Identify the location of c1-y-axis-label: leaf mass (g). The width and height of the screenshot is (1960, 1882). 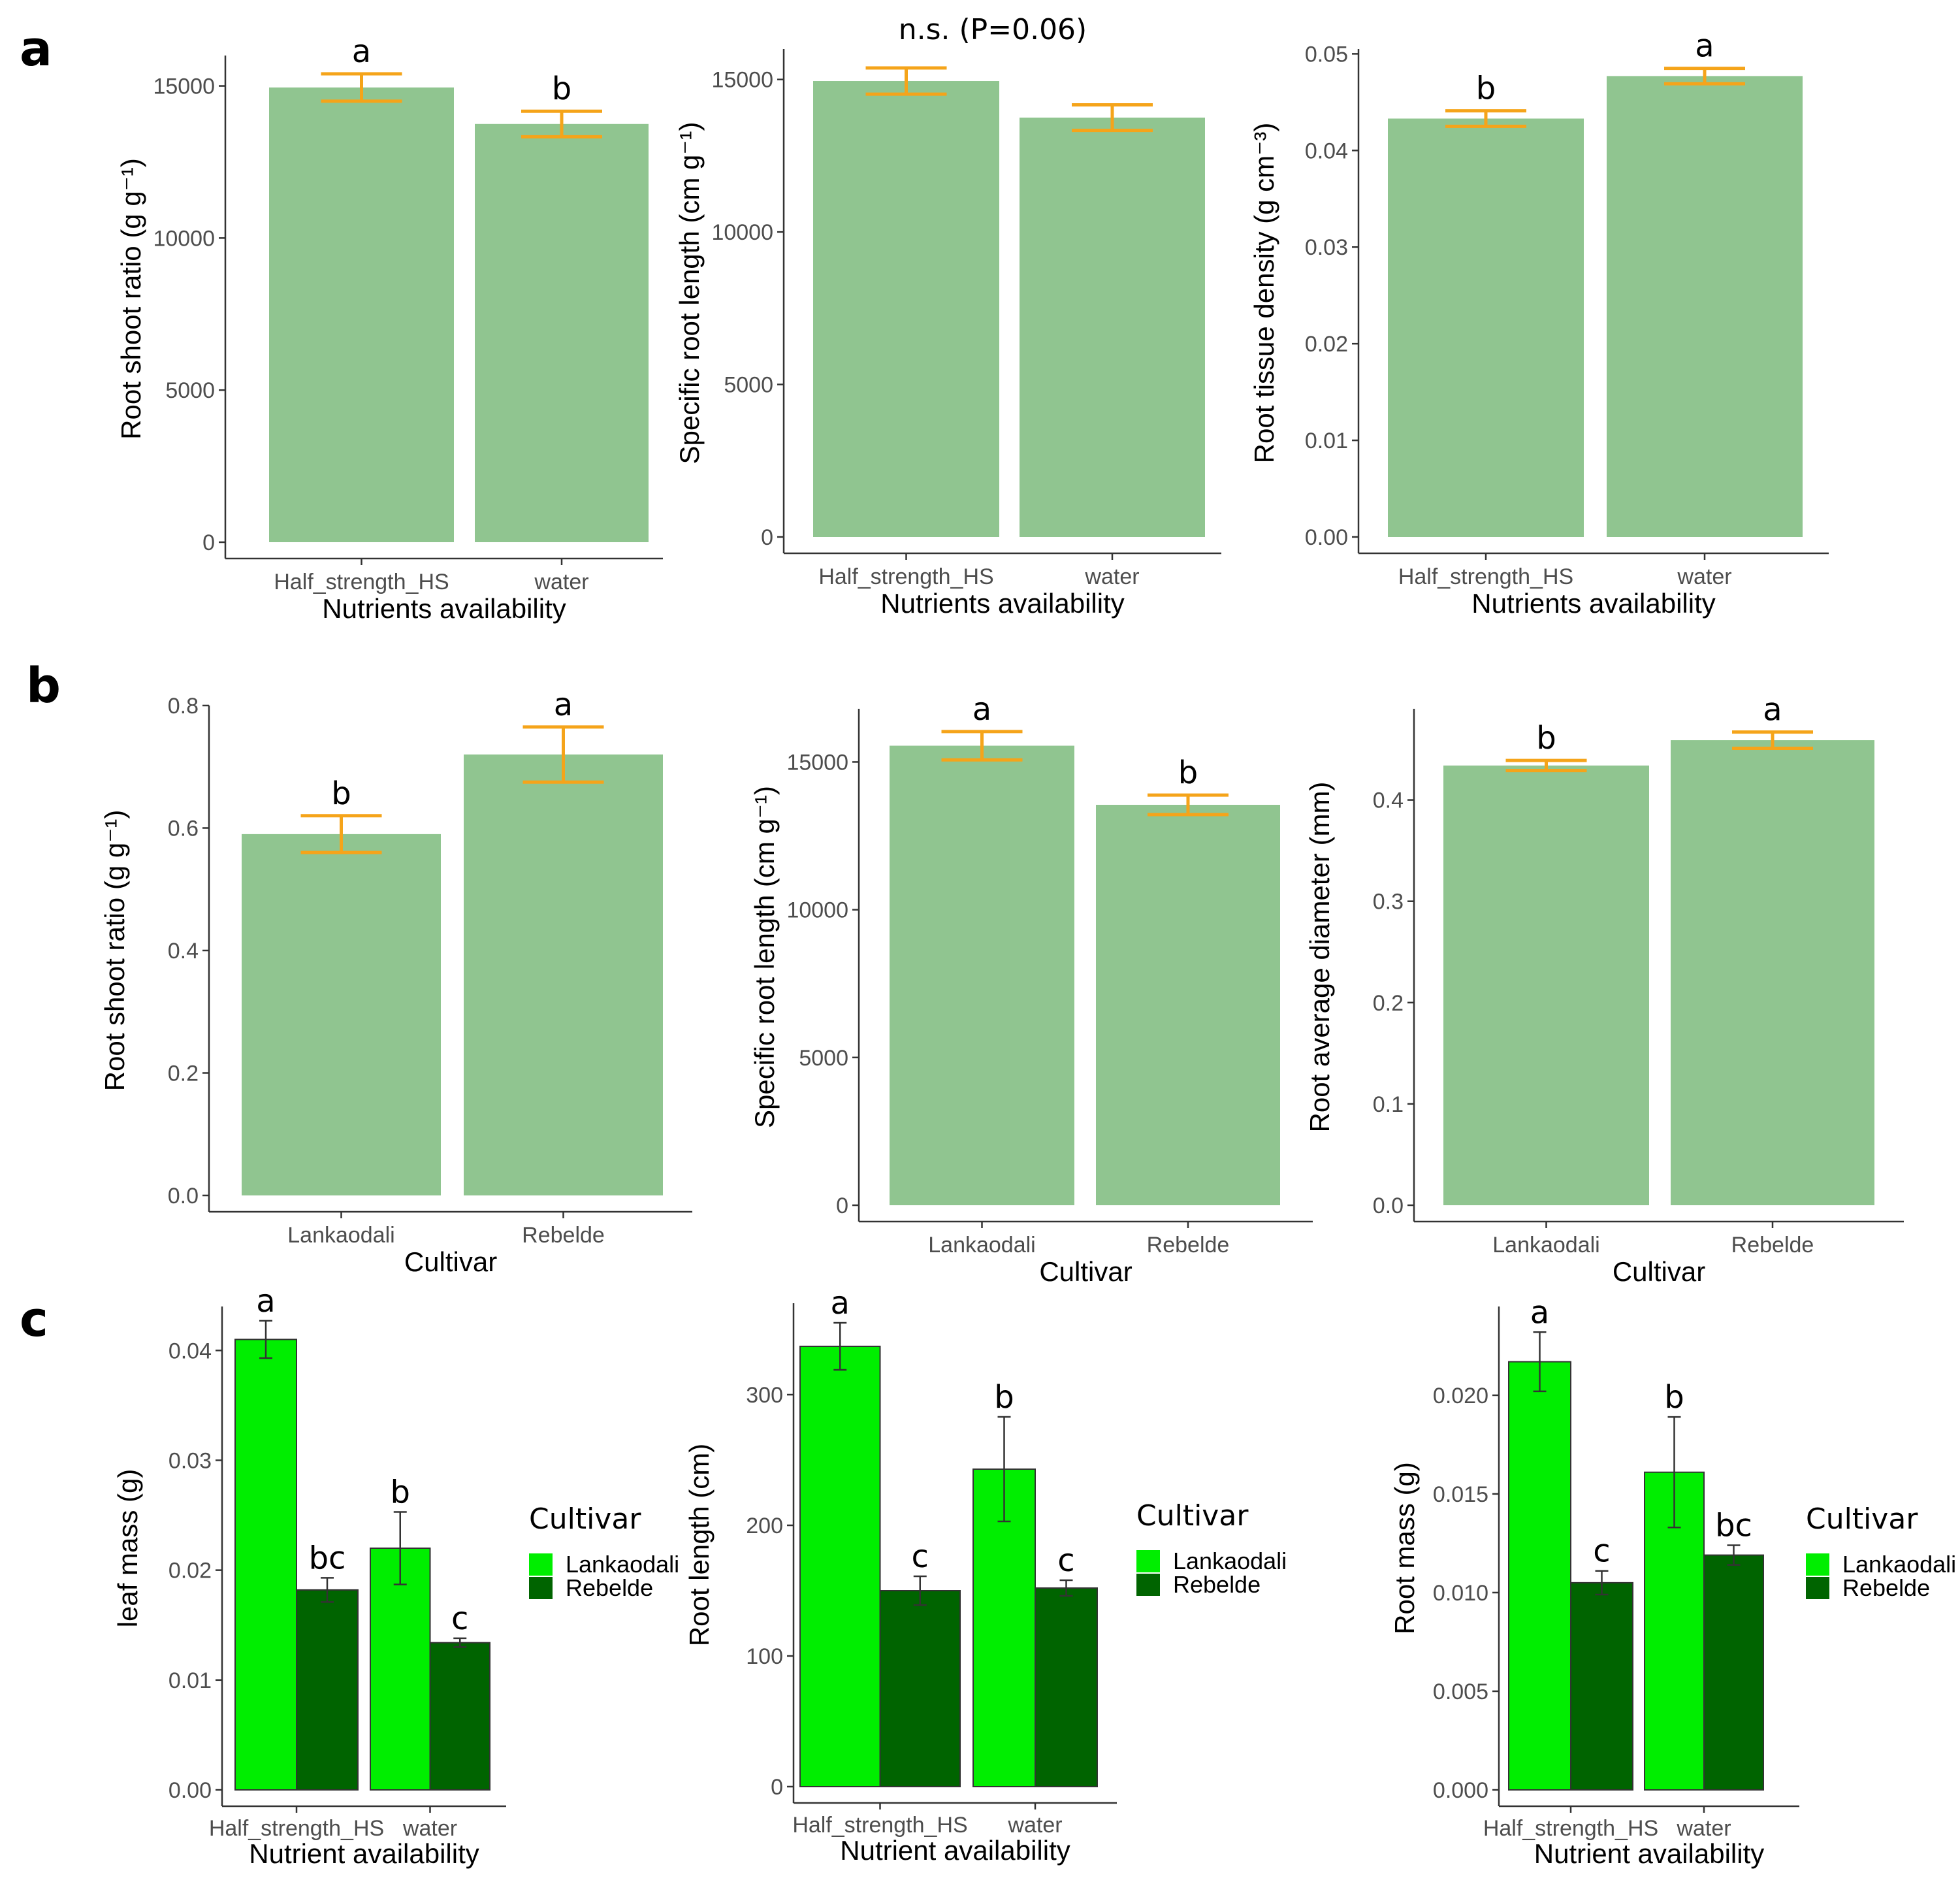
(127, 1548).